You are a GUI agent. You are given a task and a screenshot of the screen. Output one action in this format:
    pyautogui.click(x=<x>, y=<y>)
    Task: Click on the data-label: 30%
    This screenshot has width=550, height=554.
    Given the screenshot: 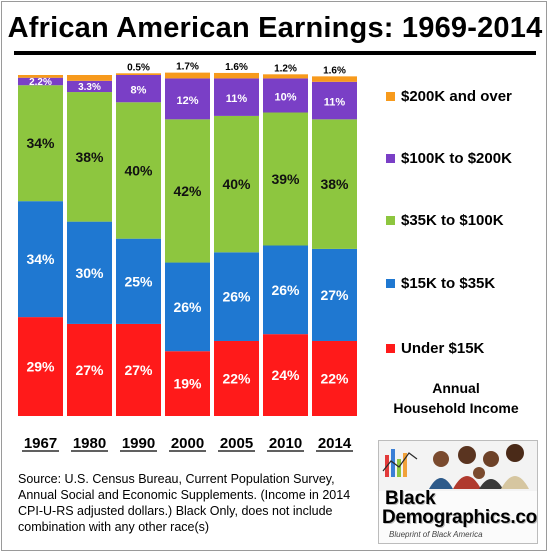 What is the action you would take?
    pyautogui.click(x=89, y=273)
    